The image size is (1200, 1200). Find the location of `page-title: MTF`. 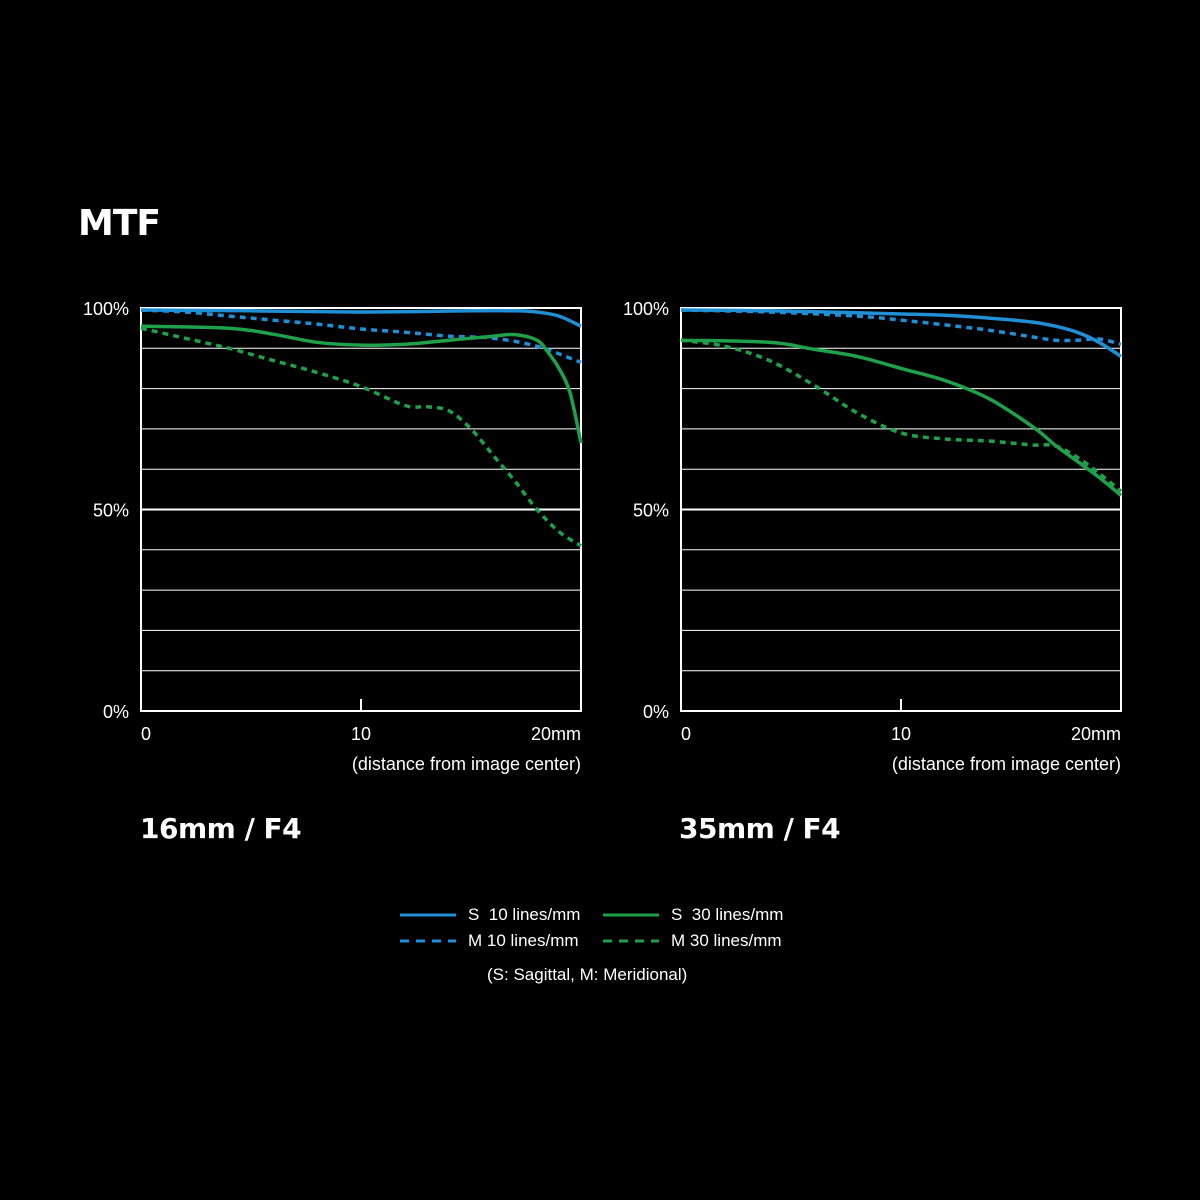

page-title: MTF is located at coordinates (119, 223).